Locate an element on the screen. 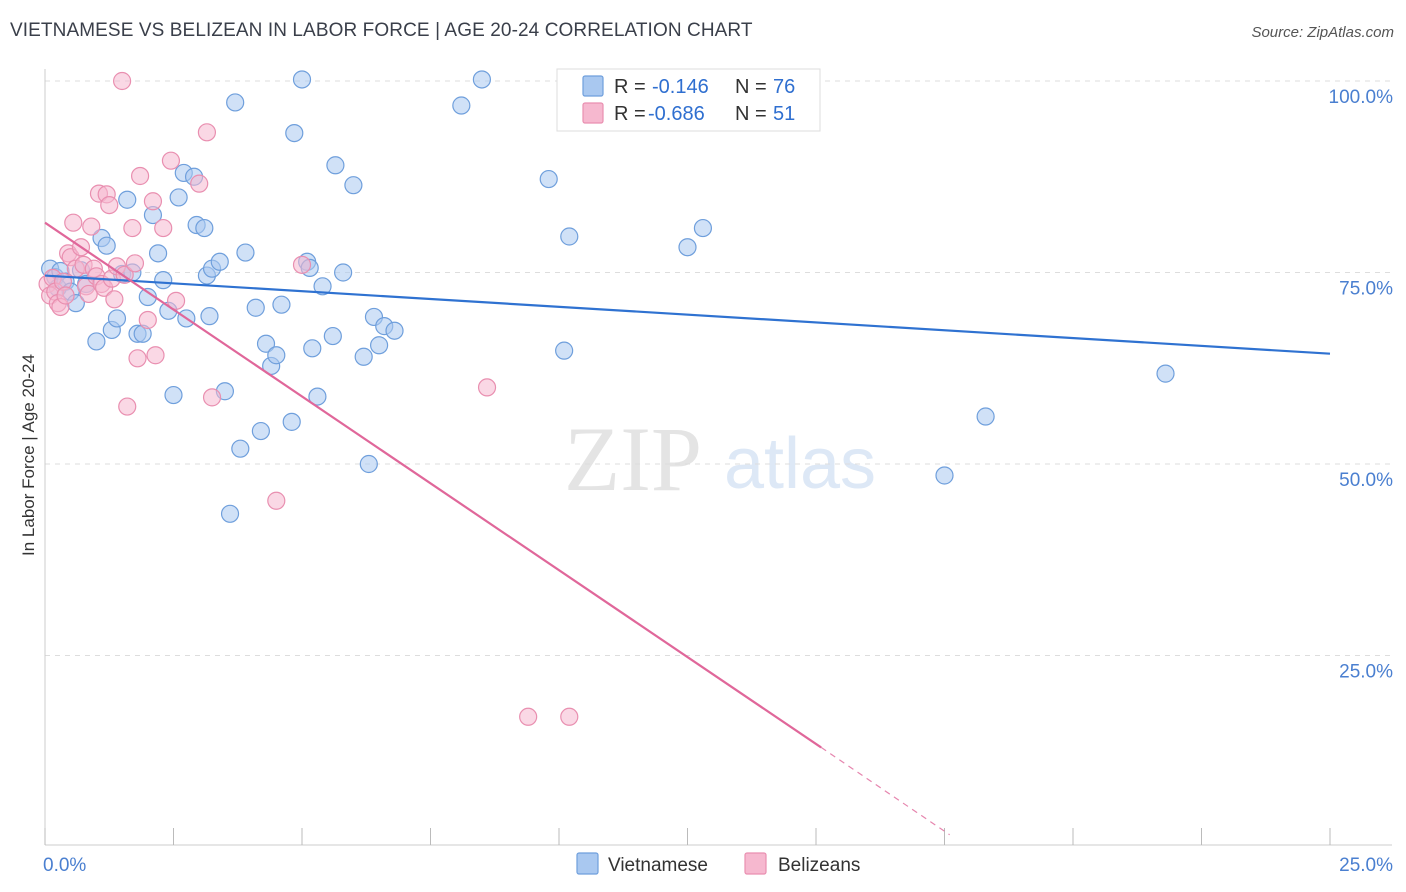  legend-r-value-1: -0.686 is located at coordinates (676, 114).